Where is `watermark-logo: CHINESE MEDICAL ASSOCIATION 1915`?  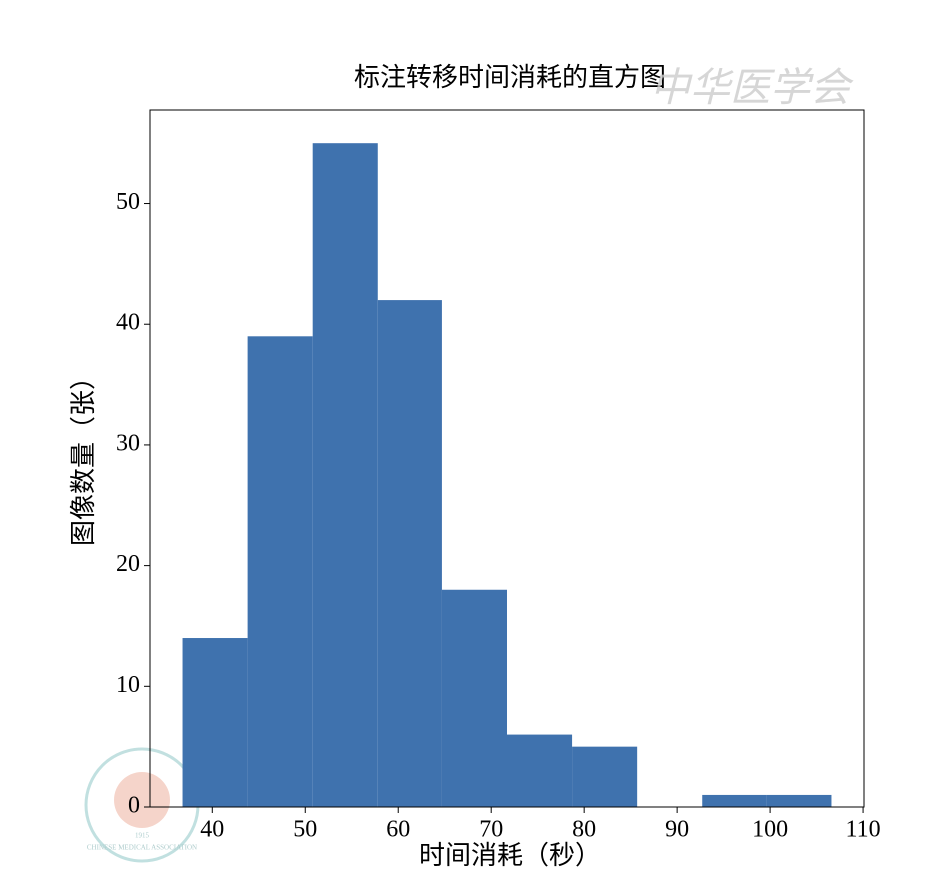
watermark-logo: CHINESE MEDICAL ASSOCIATION 1915 is located at coordinates (142, 805).